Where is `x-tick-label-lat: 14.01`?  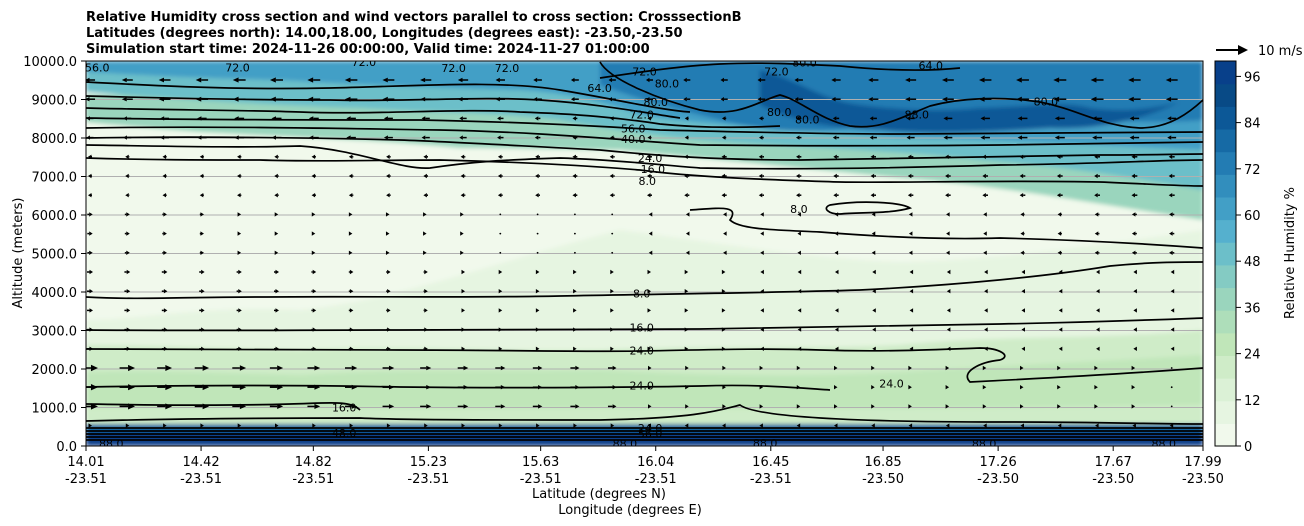
x-tick-label-lat: 14.01 is located at coordinates (85, 462).